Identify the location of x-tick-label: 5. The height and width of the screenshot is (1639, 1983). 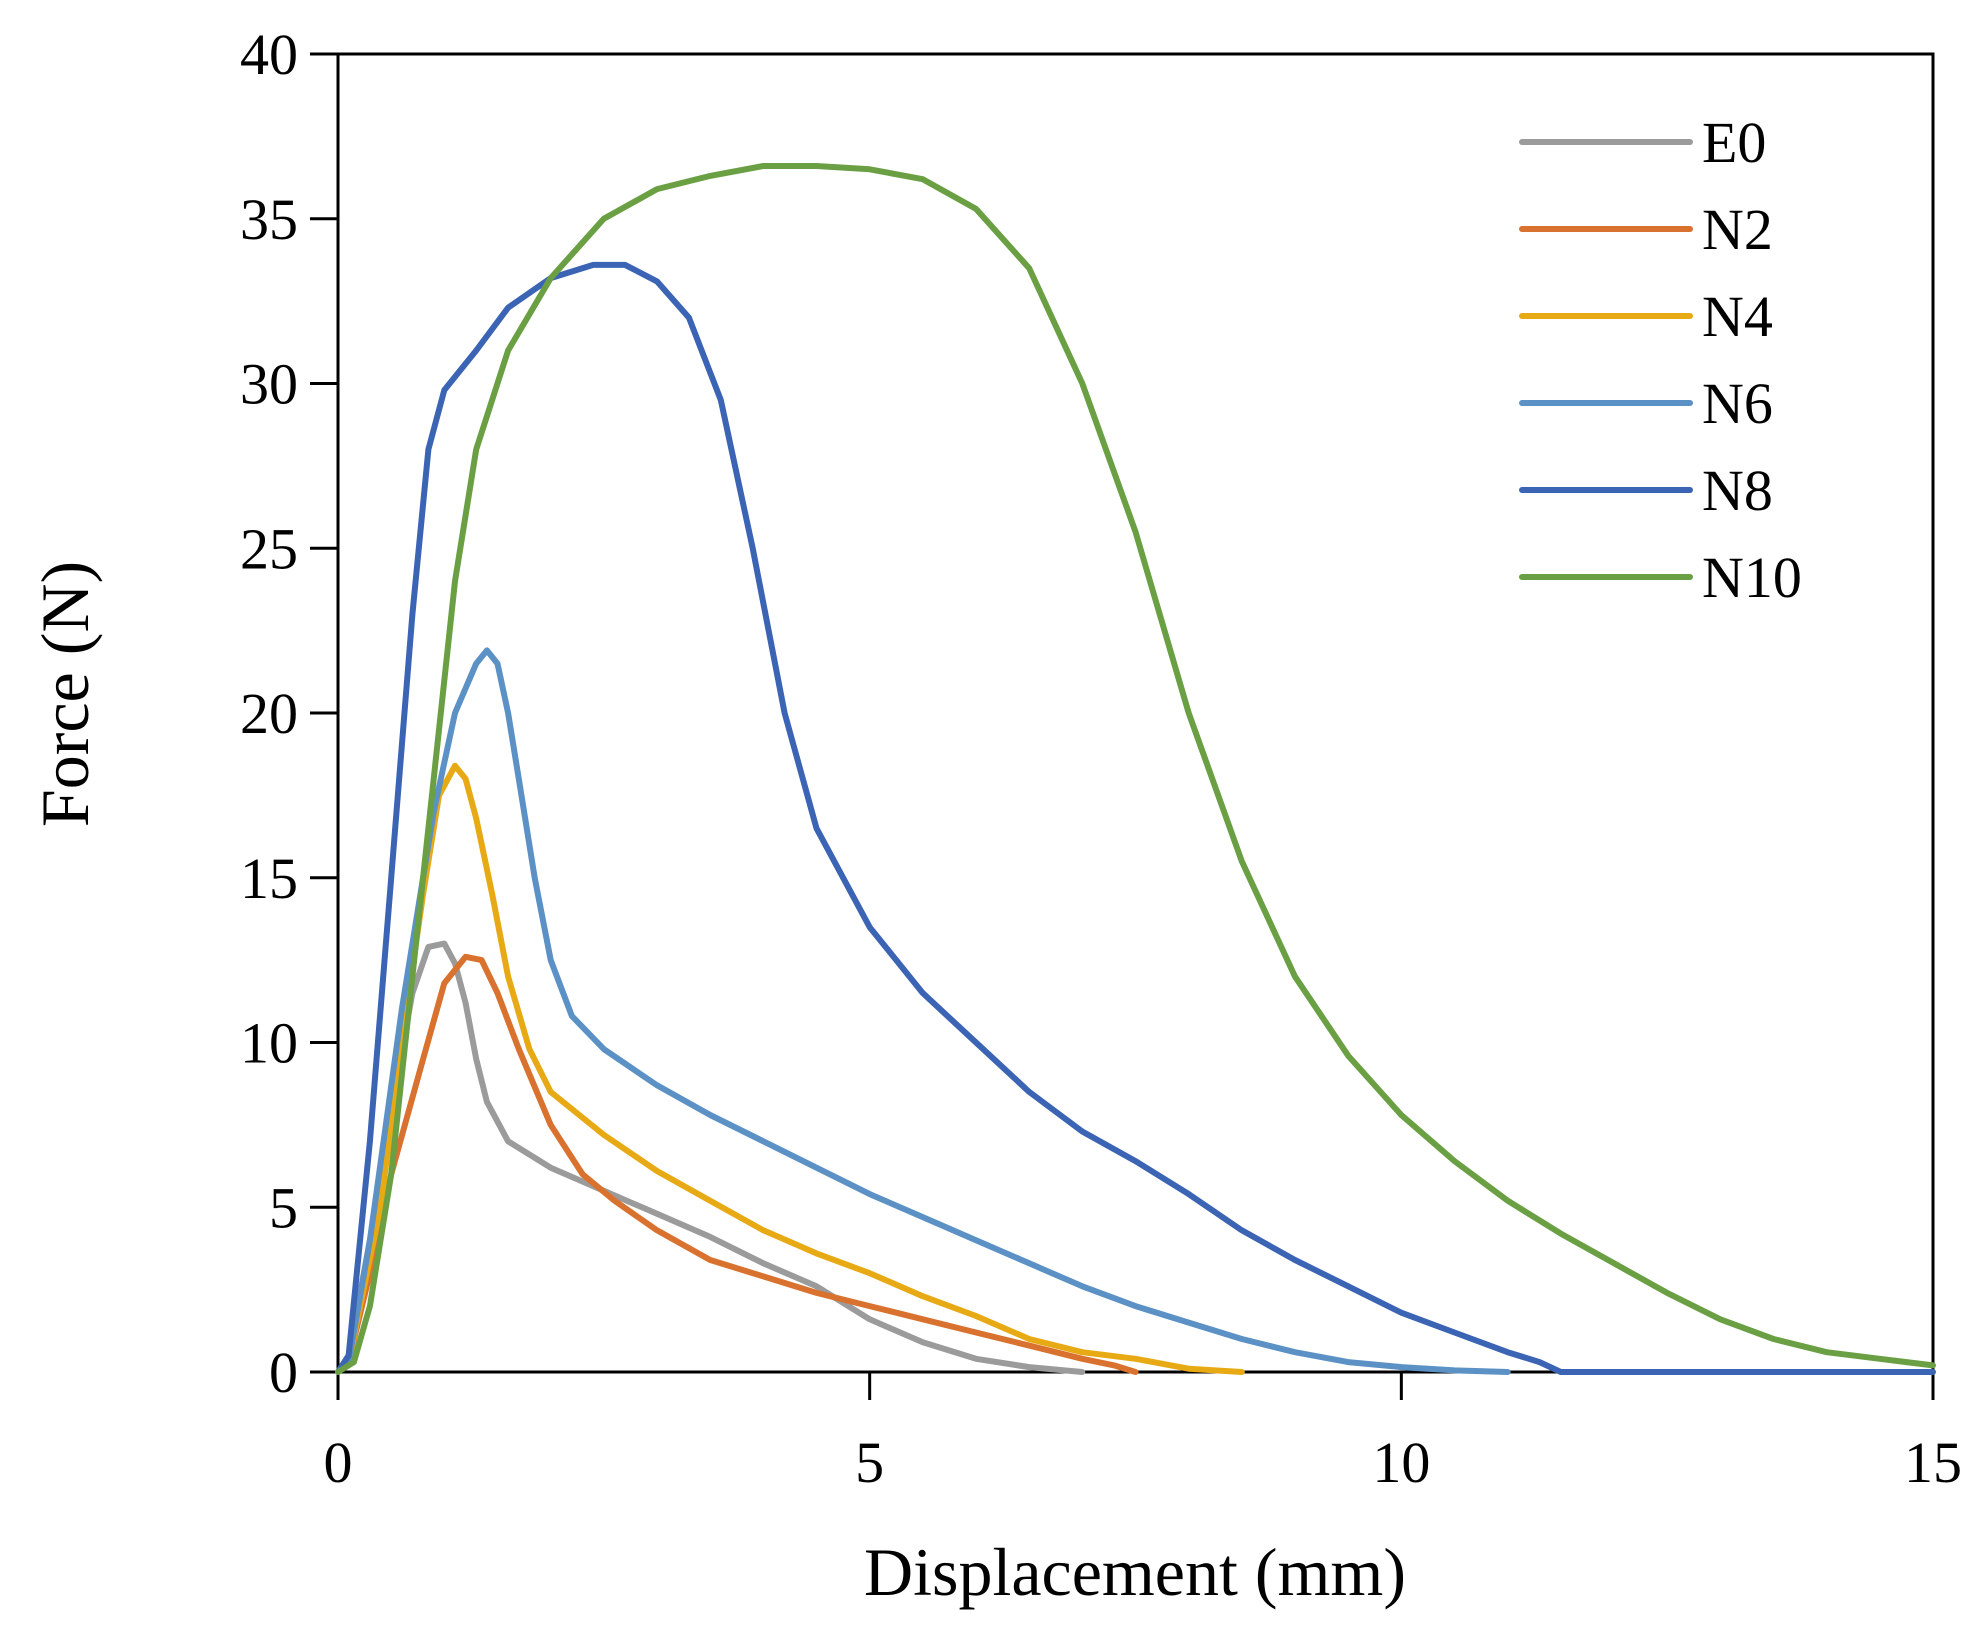
(869, 1462).